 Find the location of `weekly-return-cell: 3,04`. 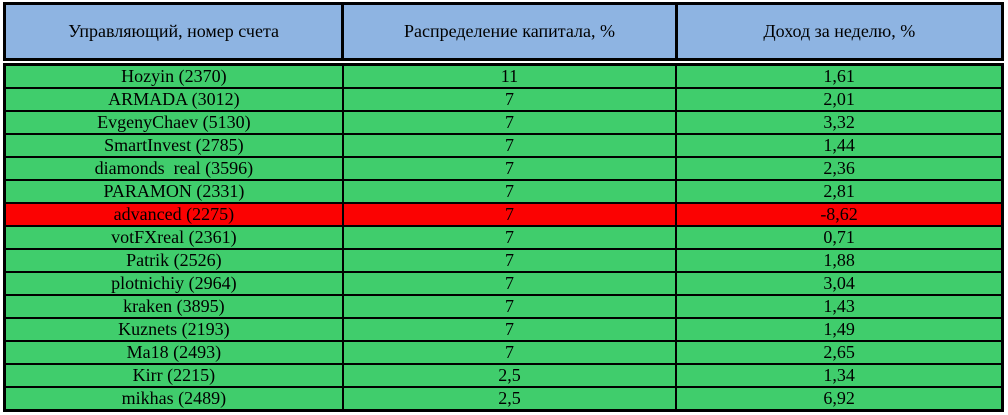

weekly-return-cell: 3,04 is located at coordinates (839, 283).